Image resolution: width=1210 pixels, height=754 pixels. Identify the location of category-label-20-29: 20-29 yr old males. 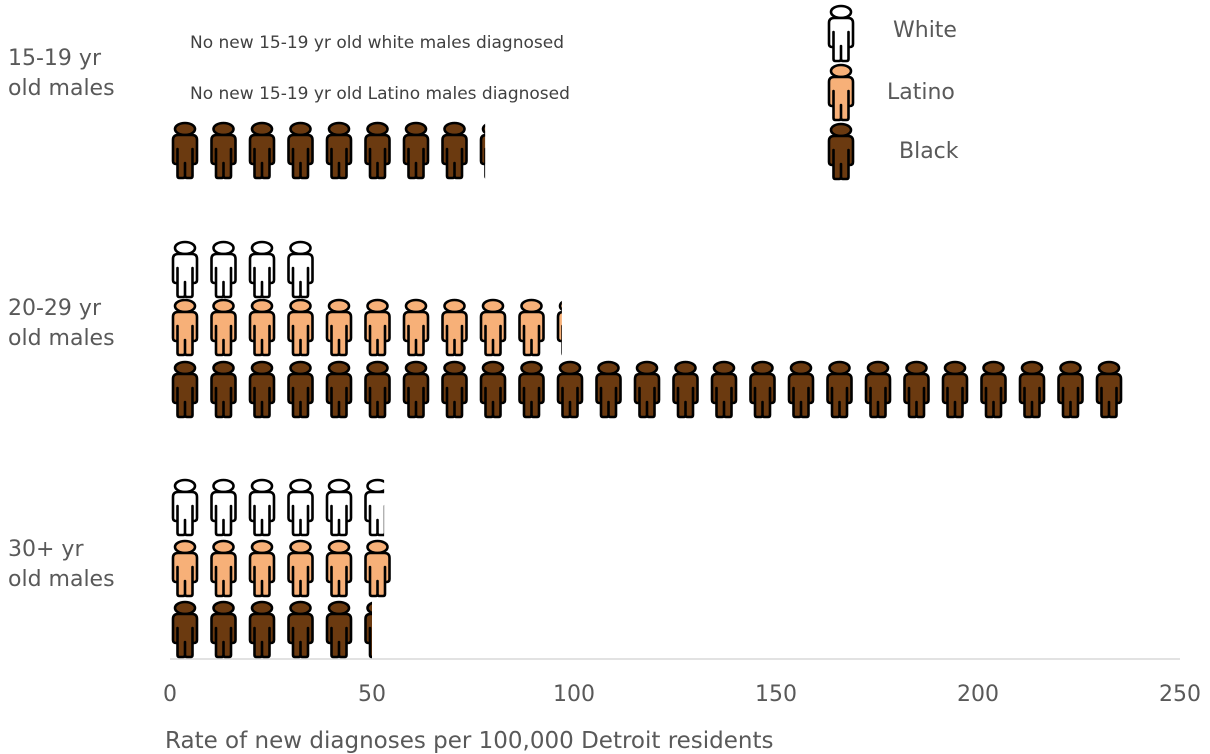
(61, 324).